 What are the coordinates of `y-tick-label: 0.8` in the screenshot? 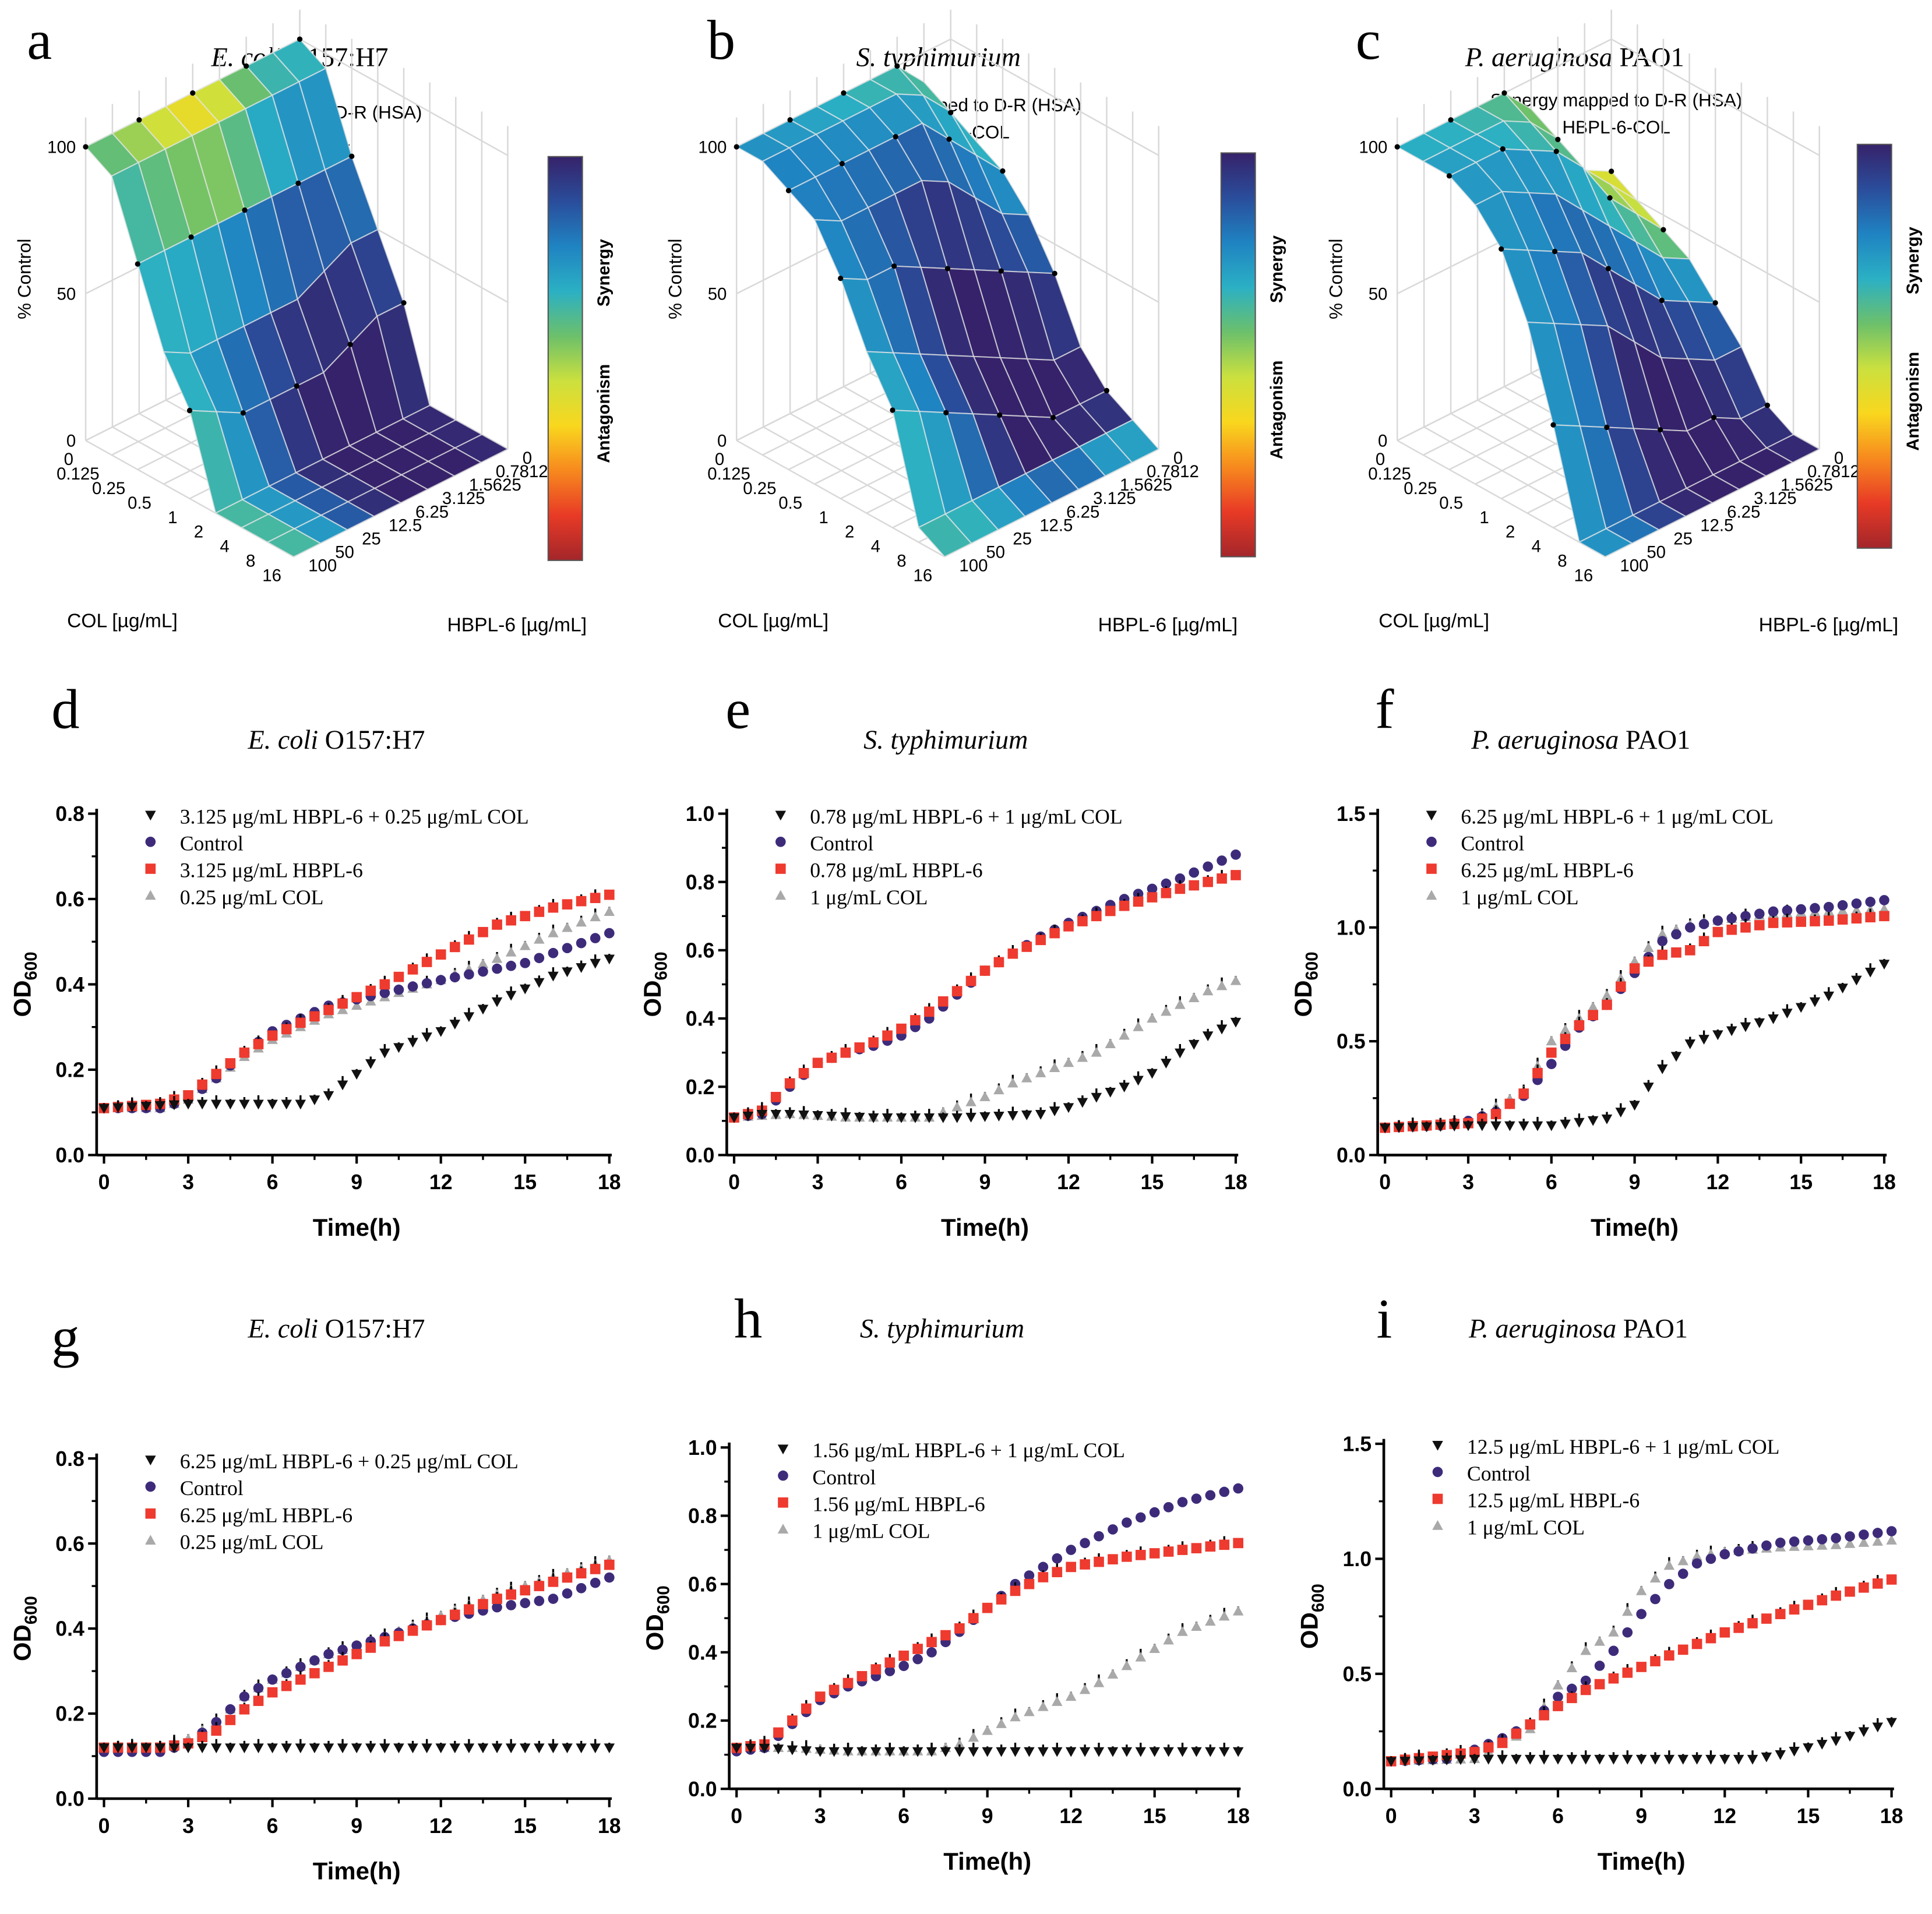 It's located at (702, 1516).